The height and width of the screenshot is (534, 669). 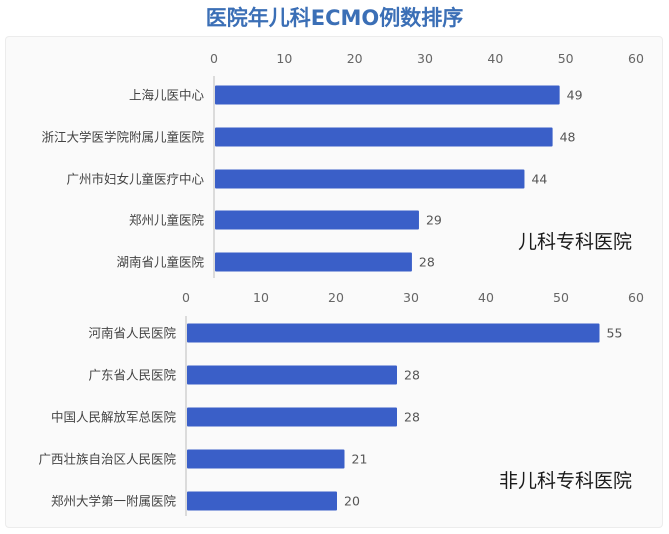 I want to click on chart1-value-label: 29, so click(x=434, y=220).